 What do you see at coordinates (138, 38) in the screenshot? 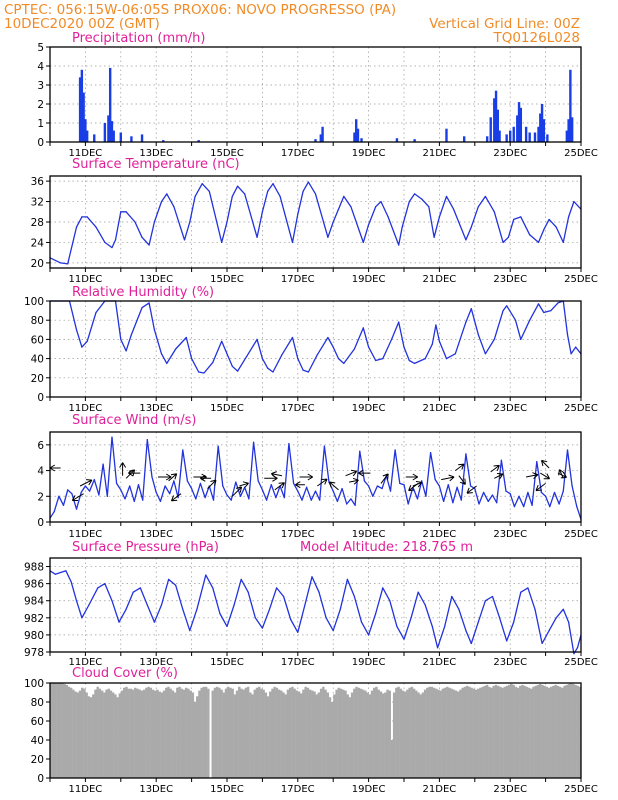
I see `panel-title: Precipitation (mm/h)` at bounding box center [138, 38].